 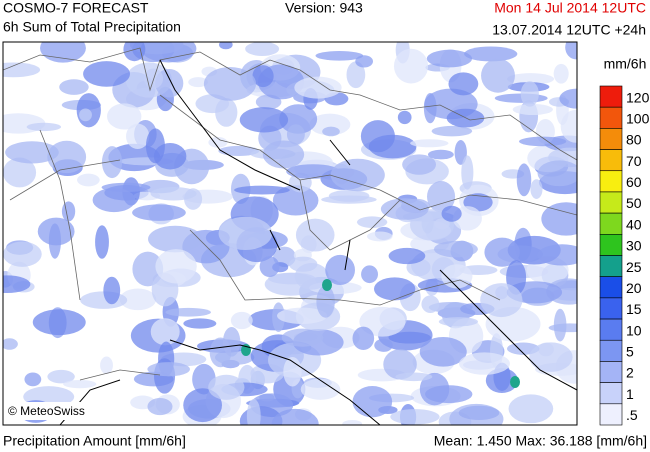 What do you see at coordinates (634, 224) in the screenshot?
I see `legend-label: 40` at bounding box center [634, 224].